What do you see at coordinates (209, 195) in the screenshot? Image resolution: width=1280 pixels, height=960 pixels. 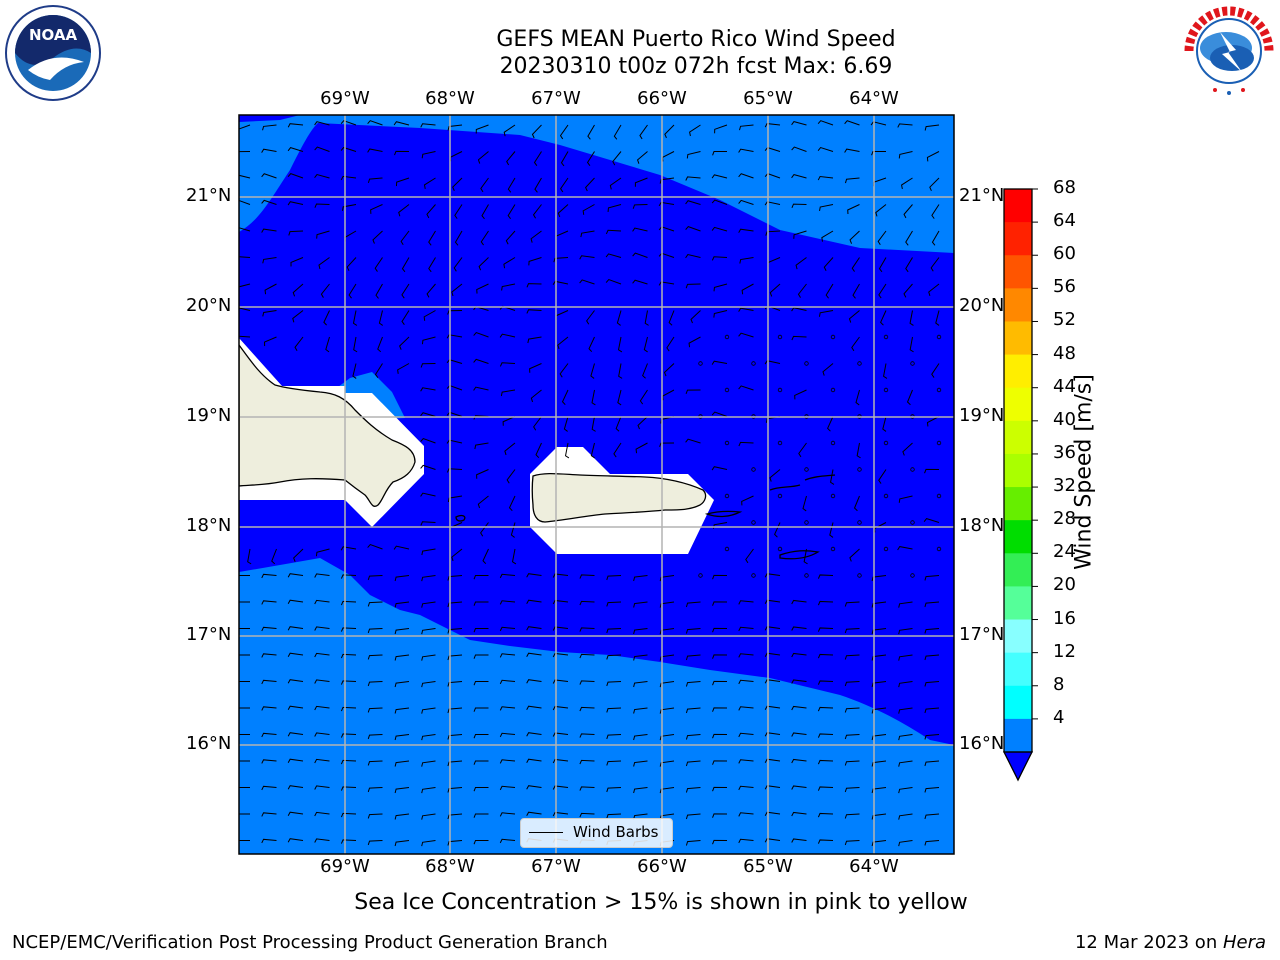 I see `lat-label-left: 21°N` at bounding box center [209, 195].